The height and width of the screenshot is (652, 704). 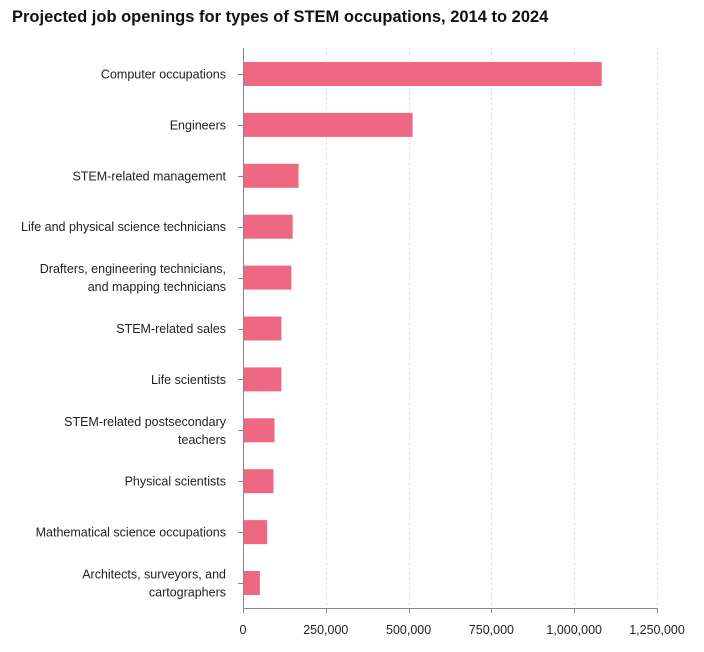 I want to click on category-label: Drafters, engineering technicians,, so click(x=133, y=269).